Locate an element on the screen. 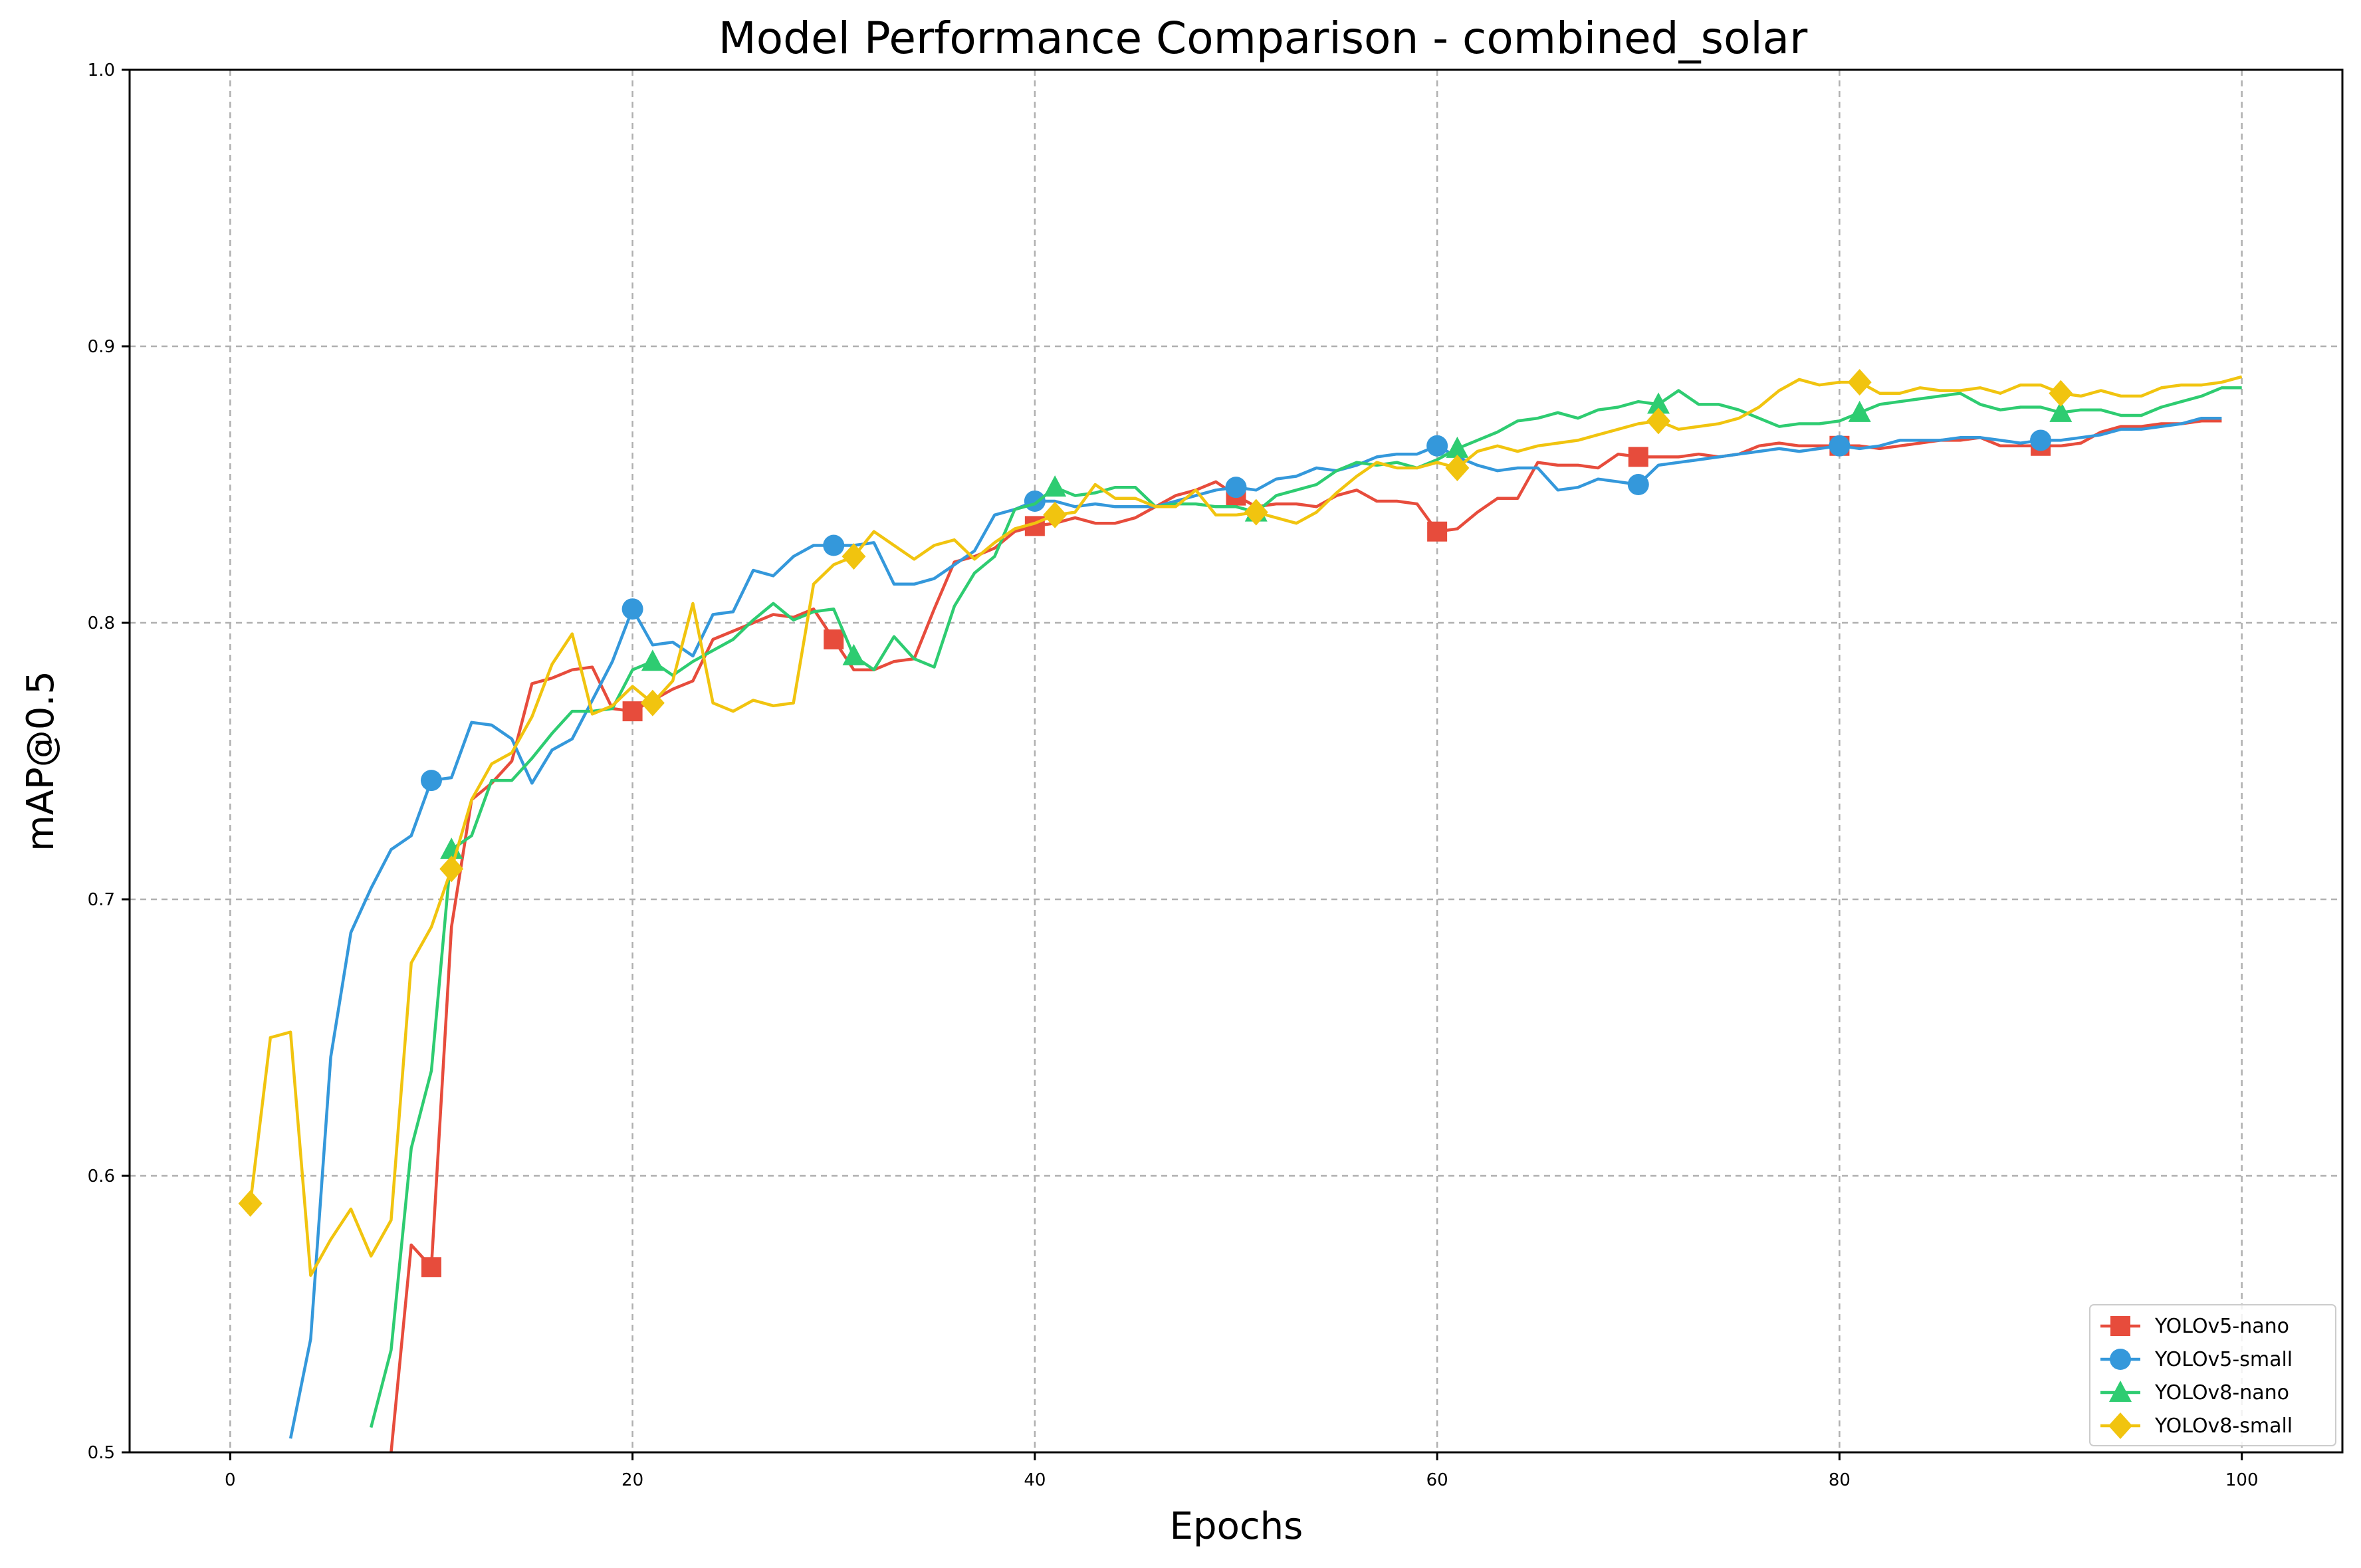 The image size is (2361, 1568). y-axis-label: mAP@0.5 is located at coordinates (40, 761).